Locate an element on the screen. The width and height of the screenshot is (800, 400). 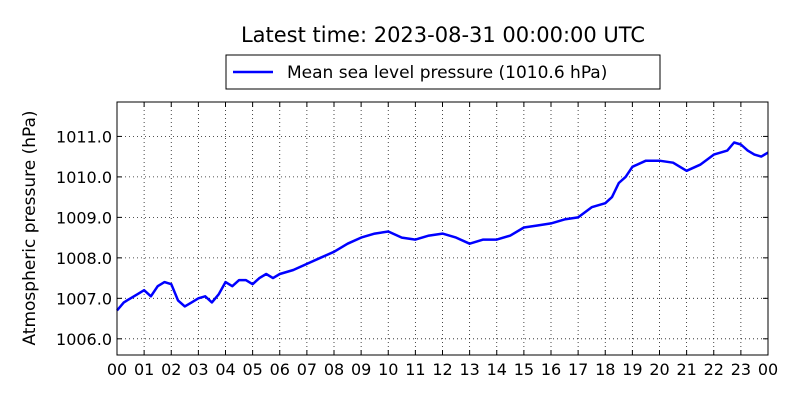
y-tick-label: 1008.0 is located at coordinates (84, 258).